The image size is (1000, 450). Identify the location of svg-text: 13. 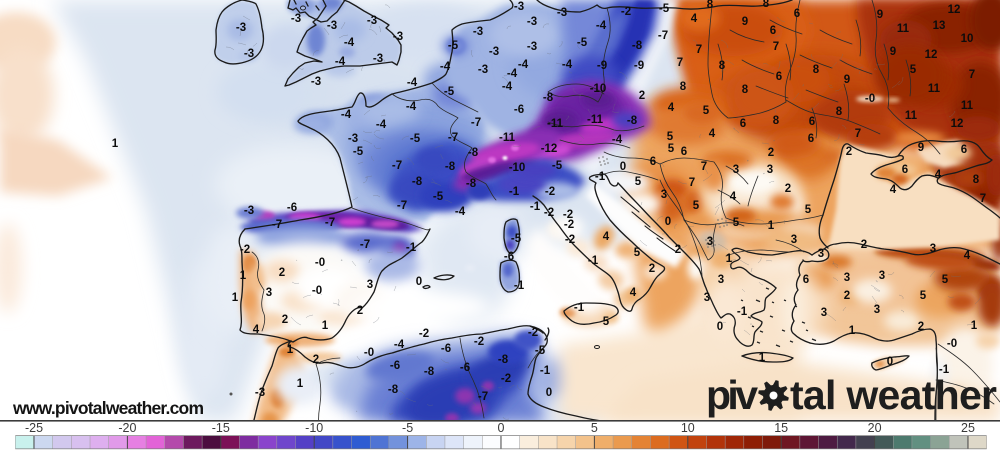
(939, 26).